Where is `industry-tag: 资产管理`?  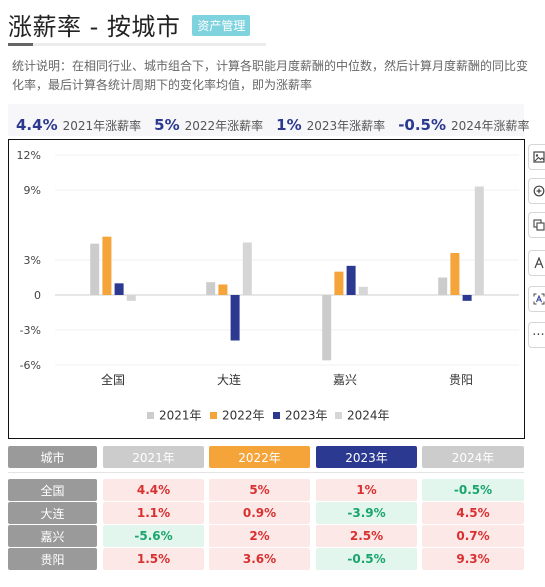
industry-tag: 资产管理 is located at coordinates (221, 25).